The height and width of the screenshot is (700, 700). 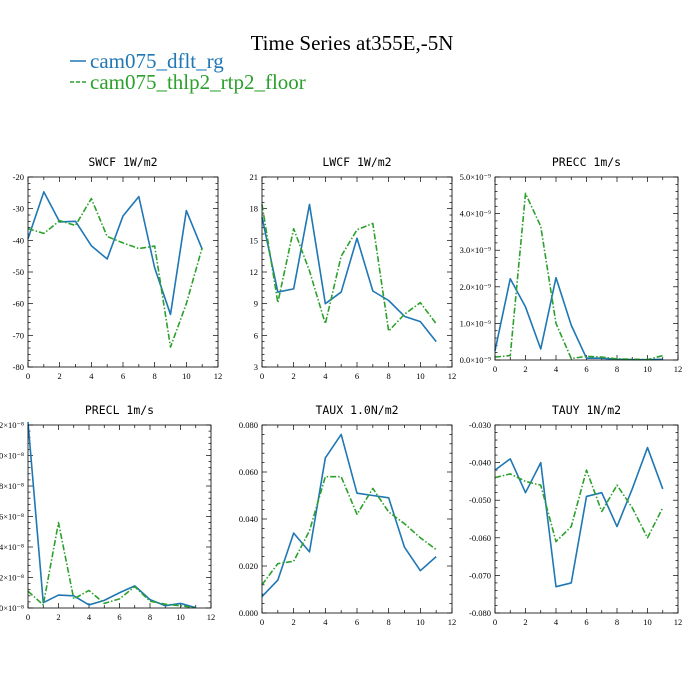 I want to click on y-tick-label: 0.060, so click(x=248, y=472).